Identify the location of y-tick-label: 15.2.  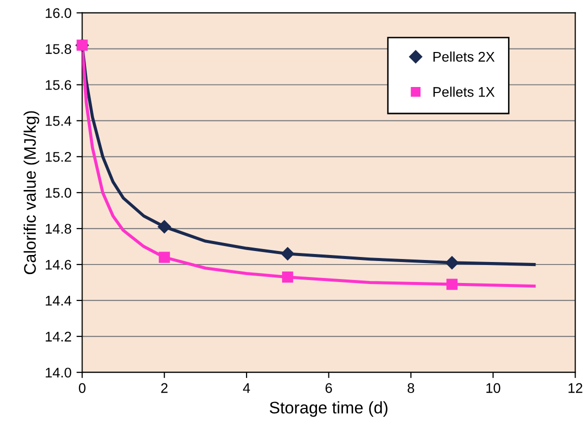
(59, 157).